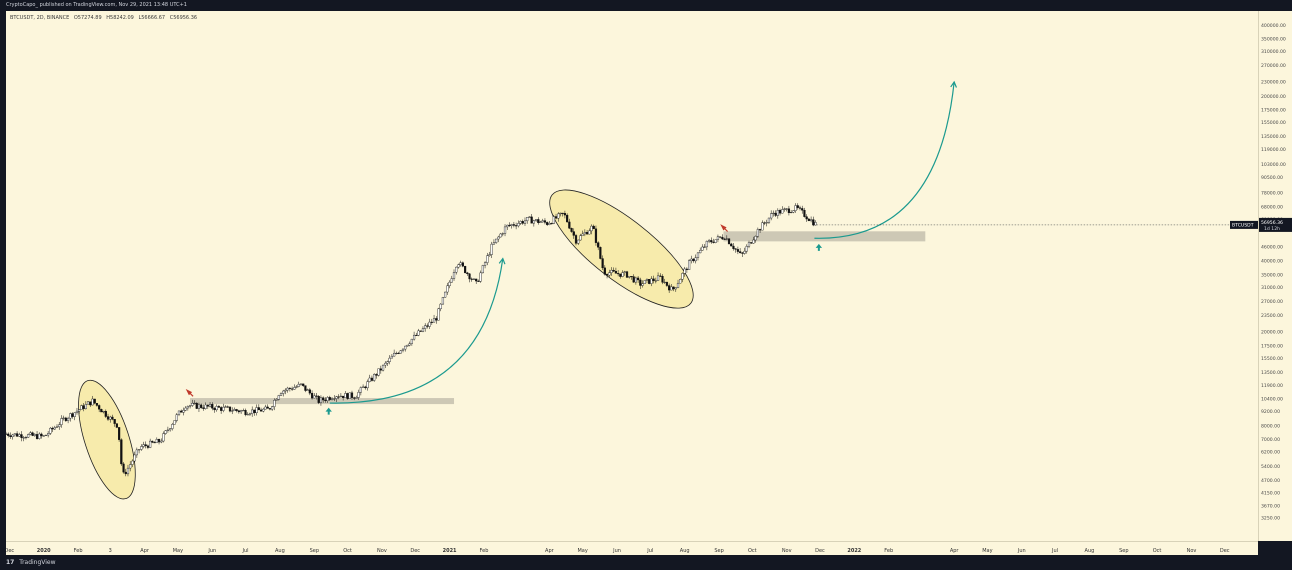 This screenshot has height=570, width=1292. I want to click on highlight-ellipse, so click(621, 249).